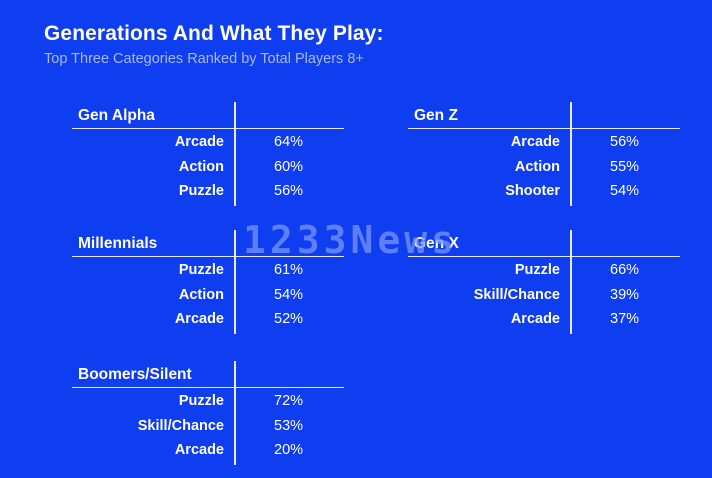  Describe the element at coordinates (289, 166) in the screenshot. I see `percentage-value: 60%` at that location.